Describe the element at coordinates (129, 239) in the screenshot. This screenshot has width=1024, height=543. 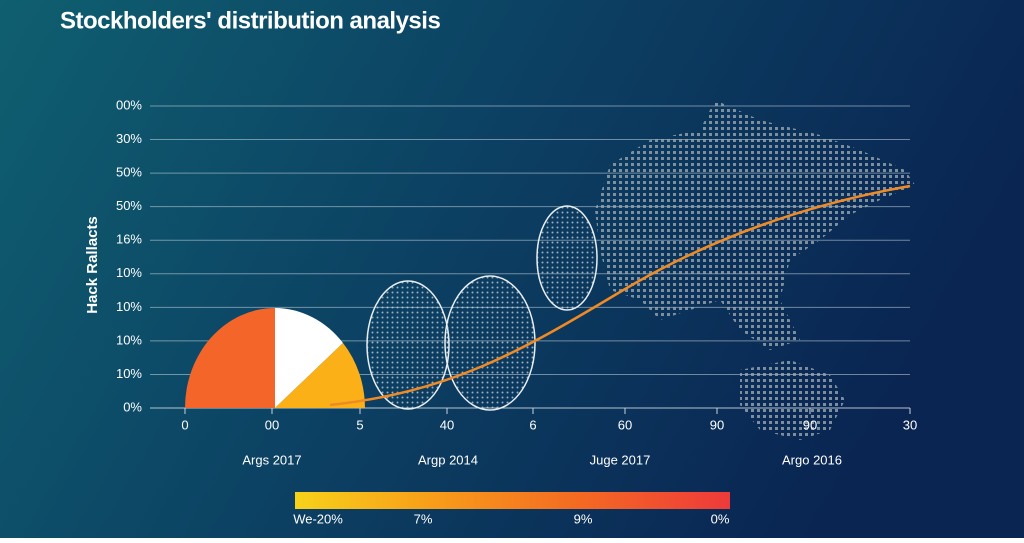
I see `y-tick-label: 16%` at that location.